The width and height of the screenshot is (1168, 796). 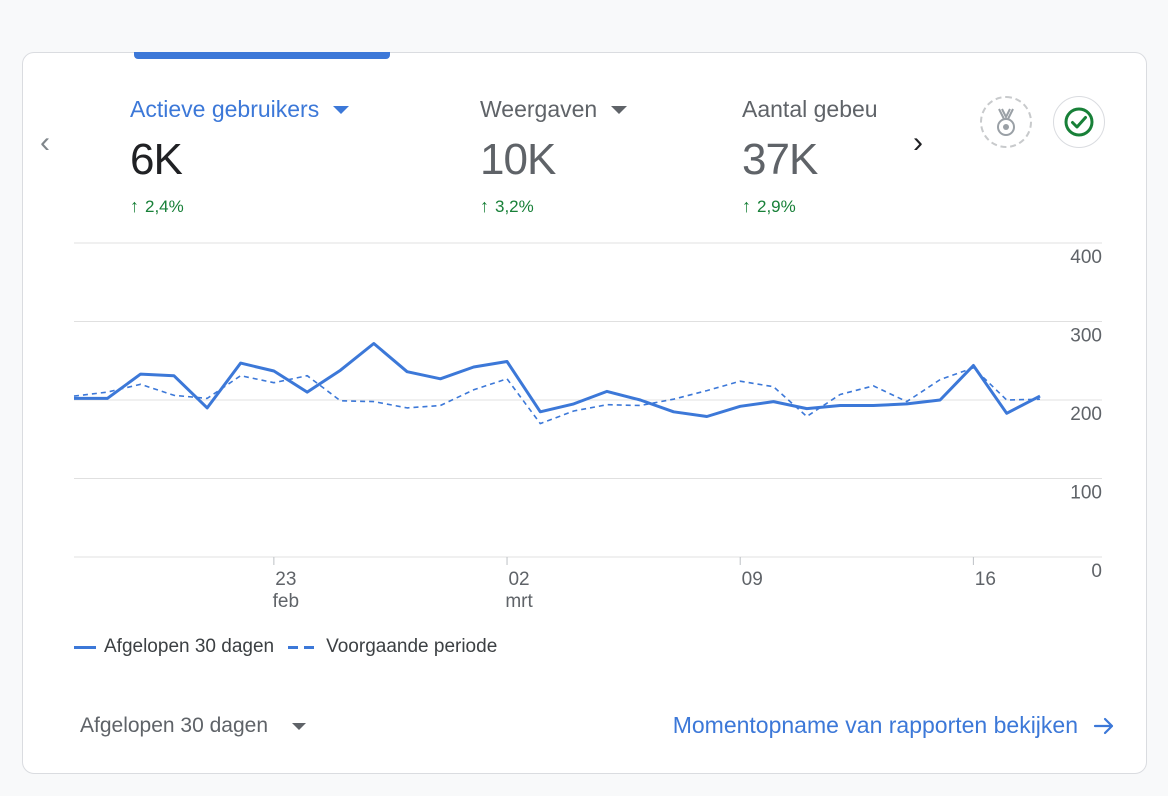 I want to click on series-line-previous, so click(x=557, y=395).